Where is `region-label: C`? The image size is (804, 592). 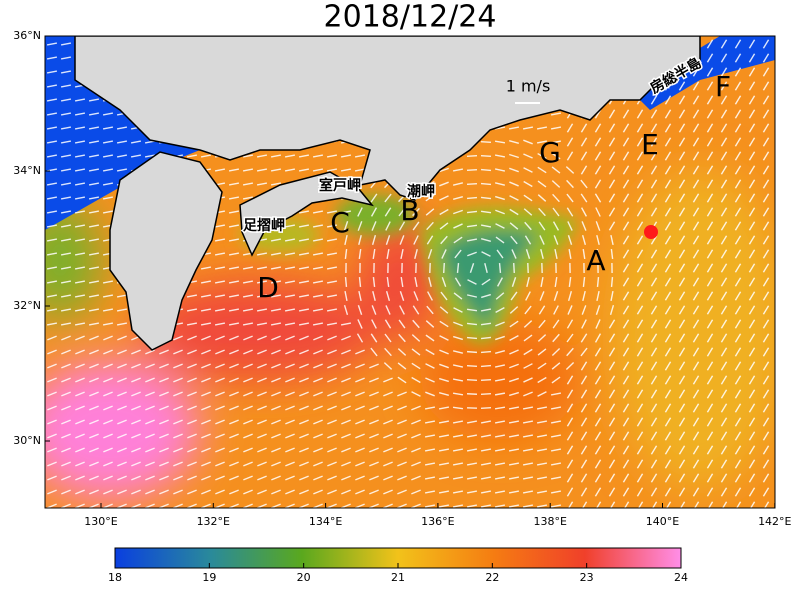 region-label: C is located at coordinates (340, 222).